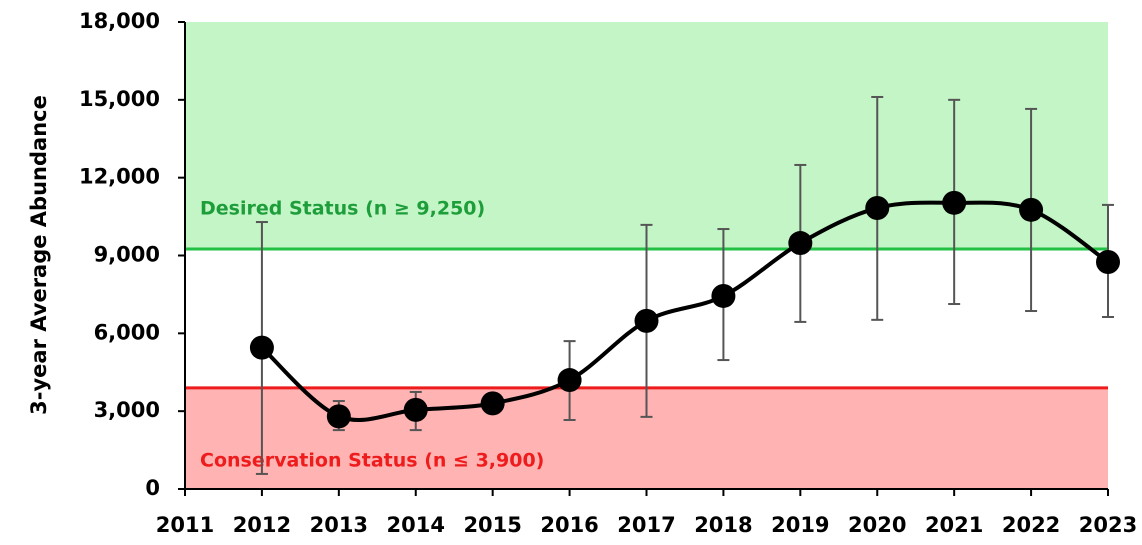 The height and width of the screenshot is (545, 1142). What do you see at coordinates (119, 177) in the screenshot?
I see `y-tick-label: 12,000` at bounding box center [119, 177].